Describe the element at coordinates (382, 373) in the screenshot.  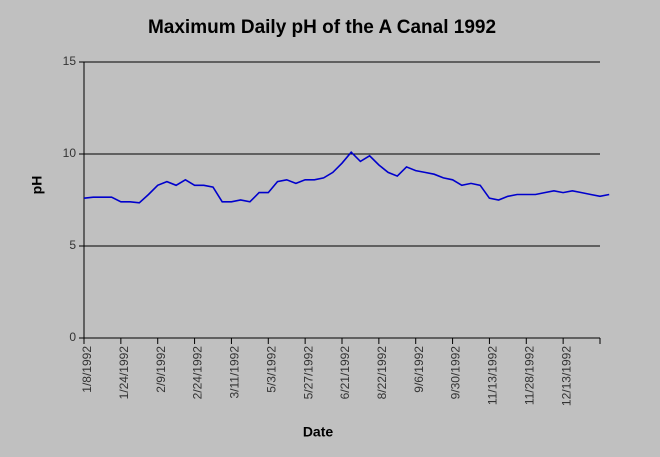
I see `x-tick-label: 8/22/1992` at that location.